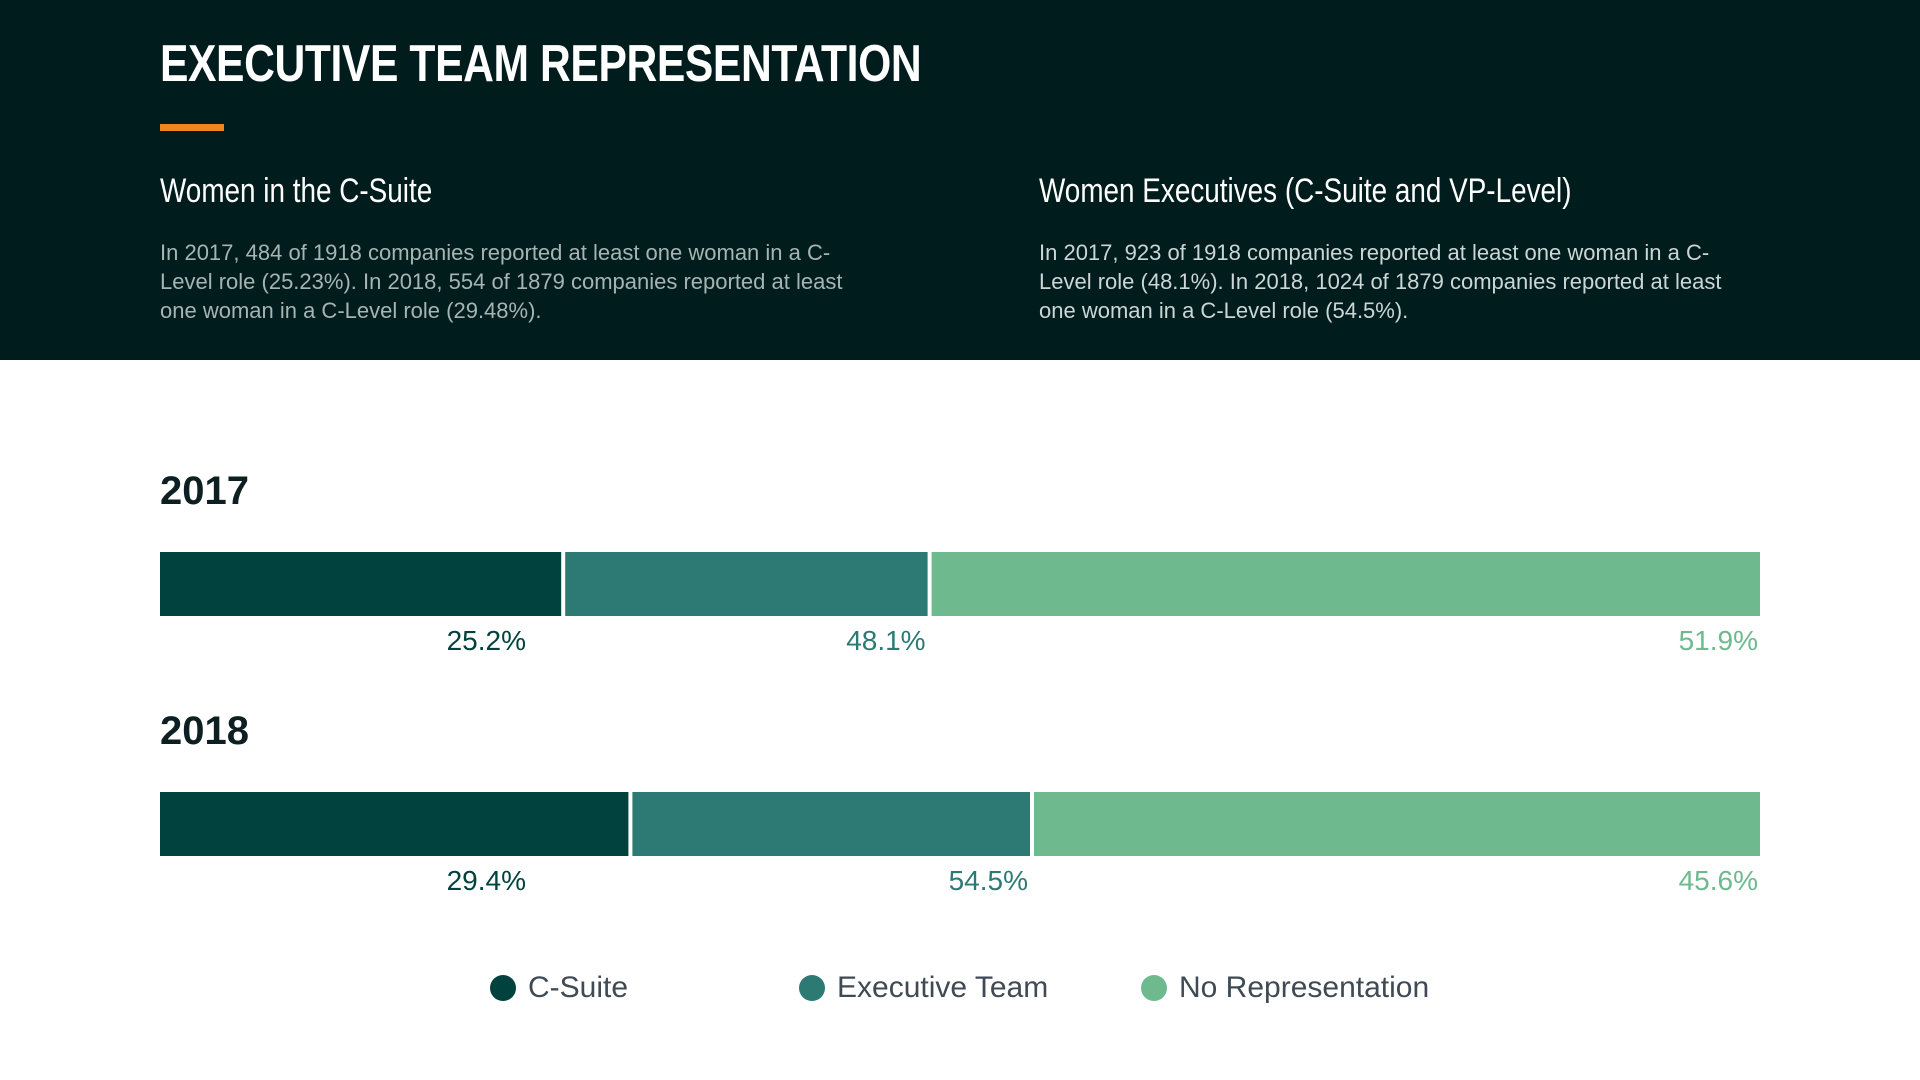 This screenshot has width=1920, height=1080. What do you see at coordinates (885, 640) in the screenshot?
I see `value-label-executive-team-2017: 48.1%` at bounding box center [885, 640].